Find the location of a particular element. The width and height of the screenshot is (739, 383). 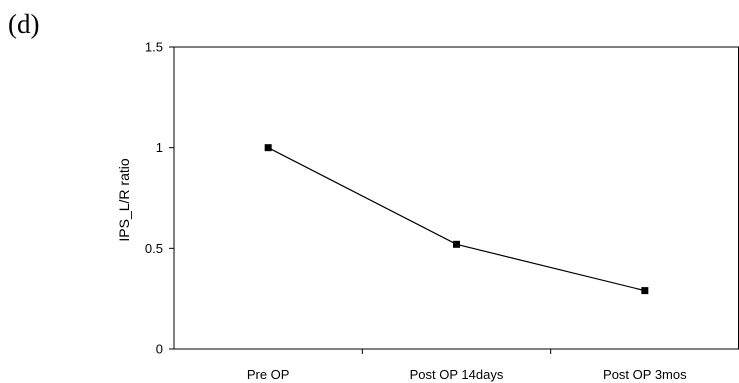

y-tick-label: 0.5 is located at coordinates (154, 248).